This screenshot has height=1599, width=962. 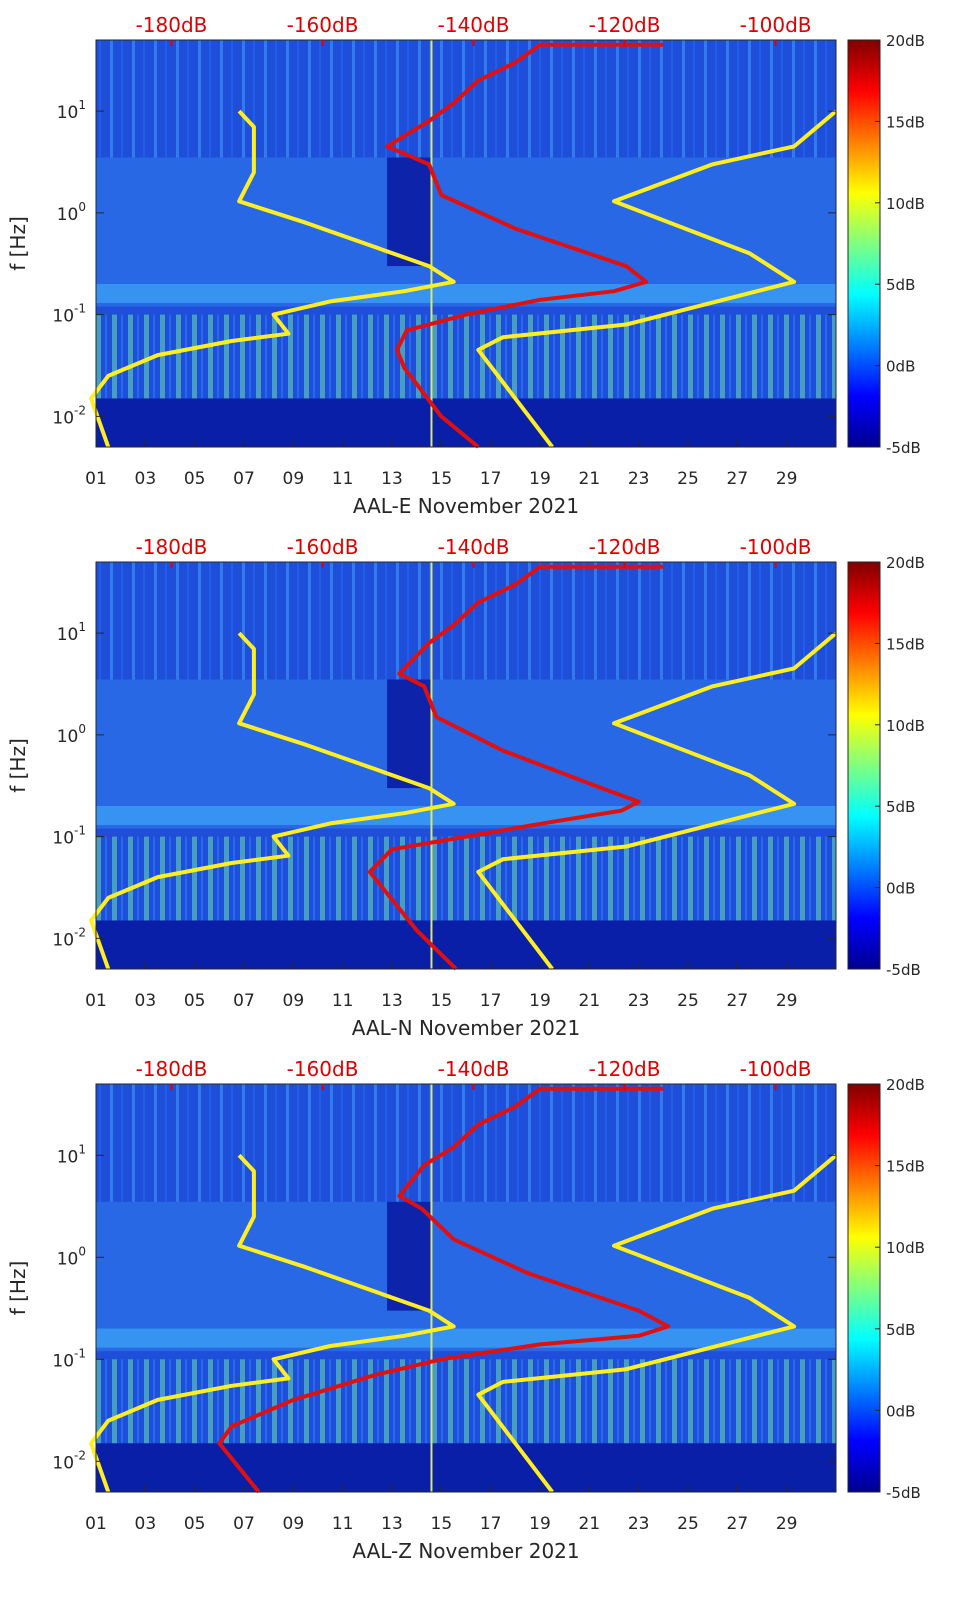 What do you see at coordinates (540, 1524) in the screenshot?
I see `x-tick-label: 19` at bounding box center [540, 1524].